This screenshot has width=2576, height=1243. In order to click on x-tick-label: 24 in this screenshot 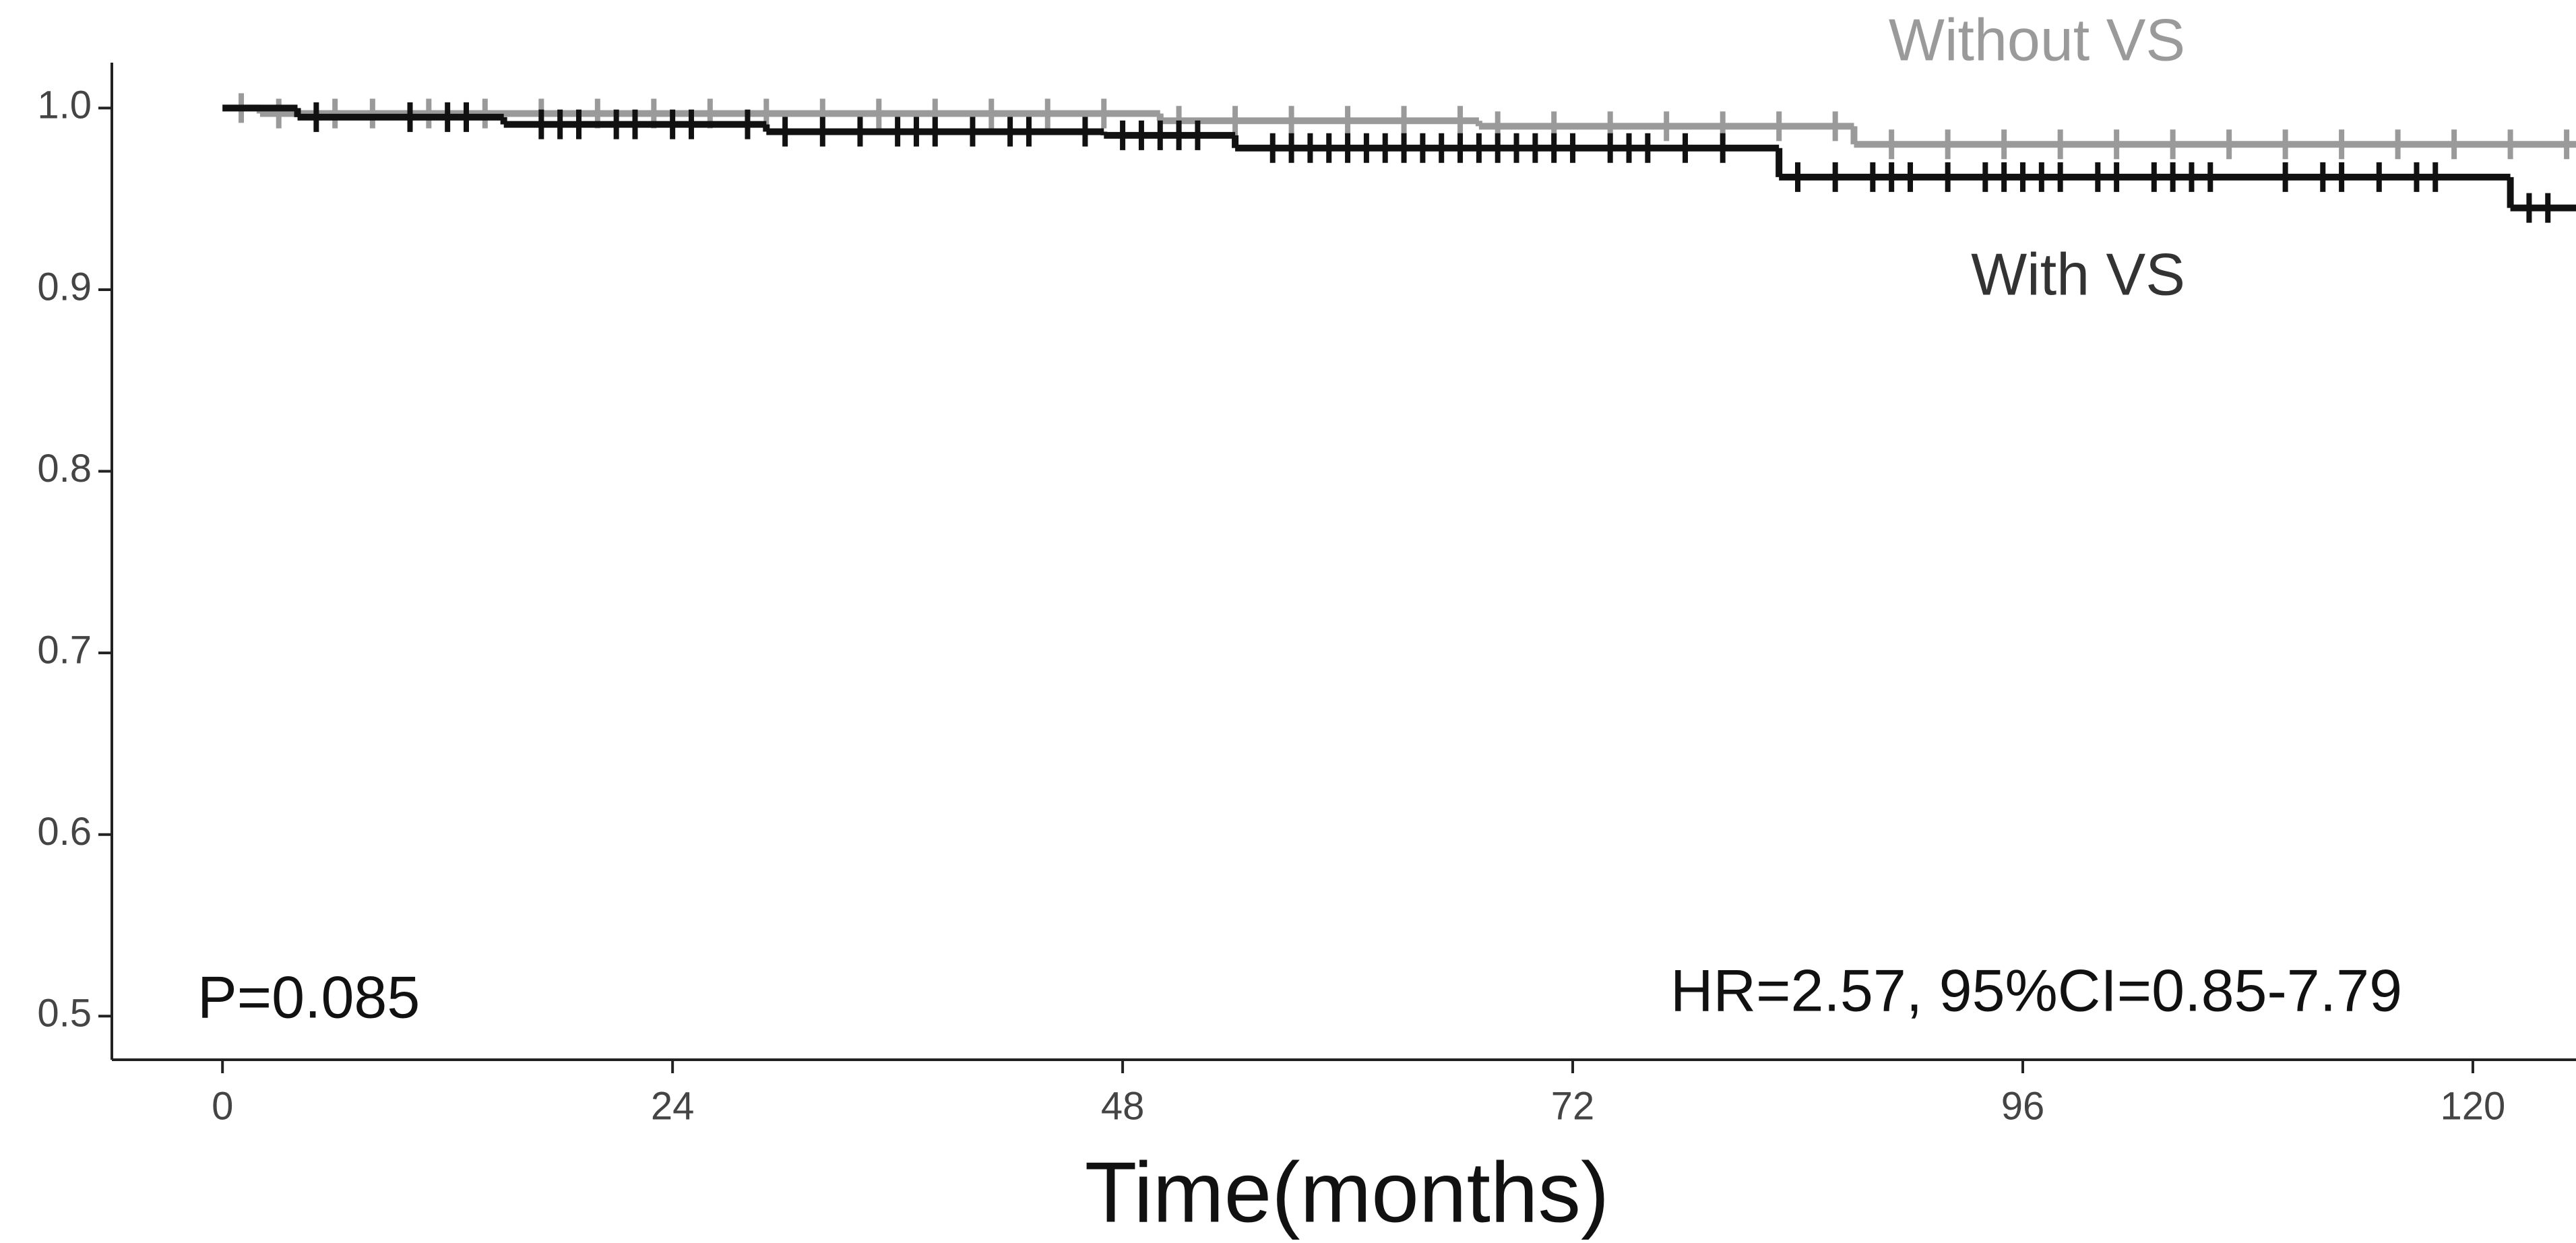, I will do `click(673, 1106)`.